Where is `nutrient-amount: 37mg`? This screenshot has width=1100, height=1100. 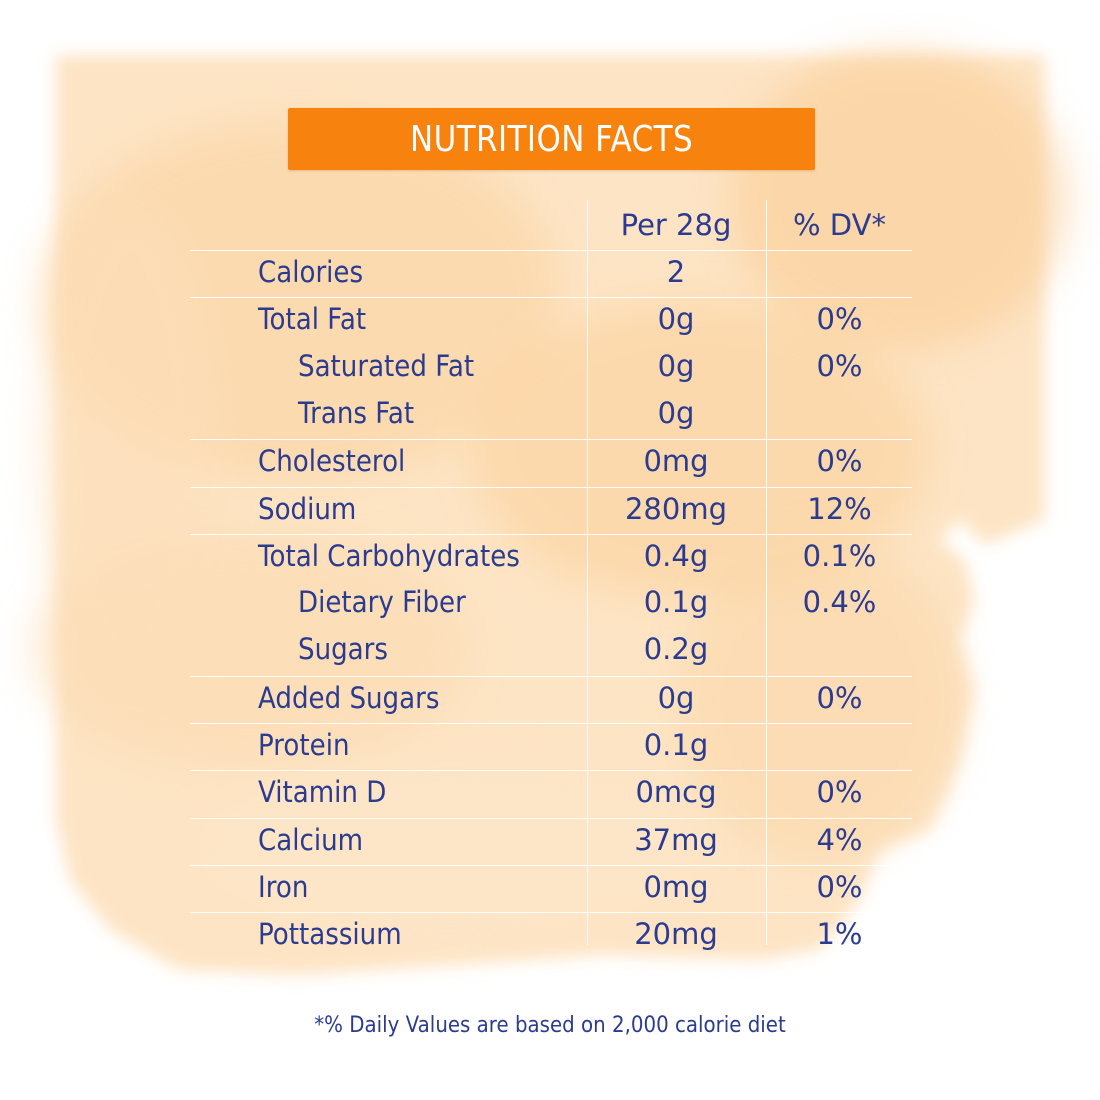 nutrient-amount: 37mg is located at coordinates (676, 839).